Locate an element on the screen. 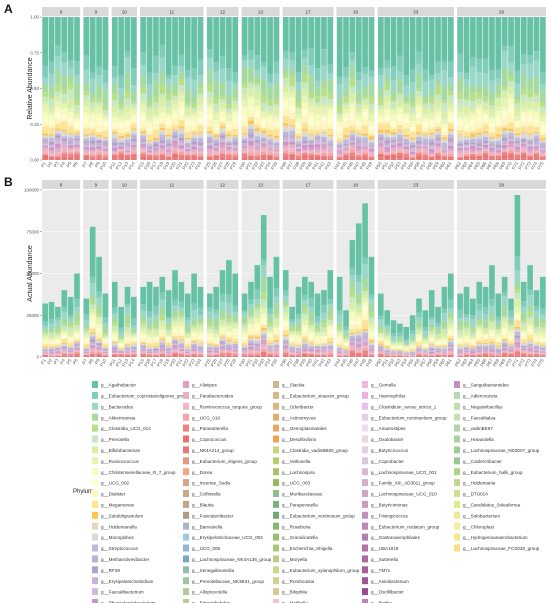 This screenshot has width=550, height=603. facet-strip is located at coordinates (124, 184).